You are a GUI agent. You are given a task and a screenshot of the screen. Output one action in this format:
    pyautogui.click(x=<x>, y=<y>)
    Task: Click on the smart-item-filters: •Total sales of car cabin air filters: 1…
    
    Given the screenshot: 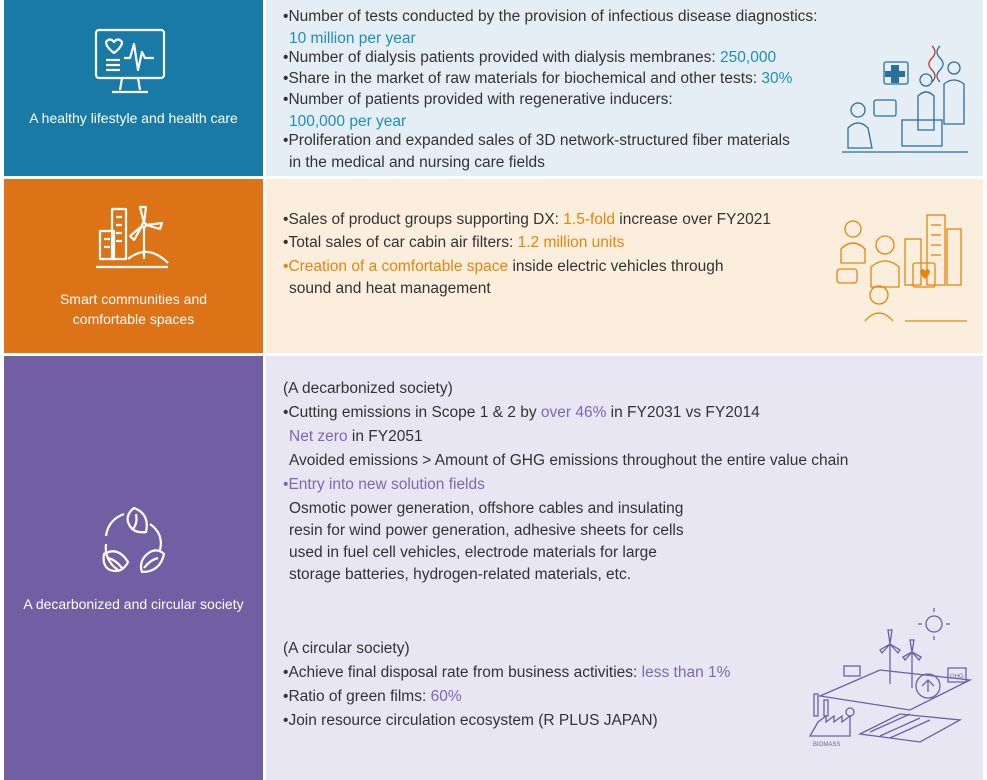 What is the action you would take?
    pyautogui.click(x=454, y=242)
    